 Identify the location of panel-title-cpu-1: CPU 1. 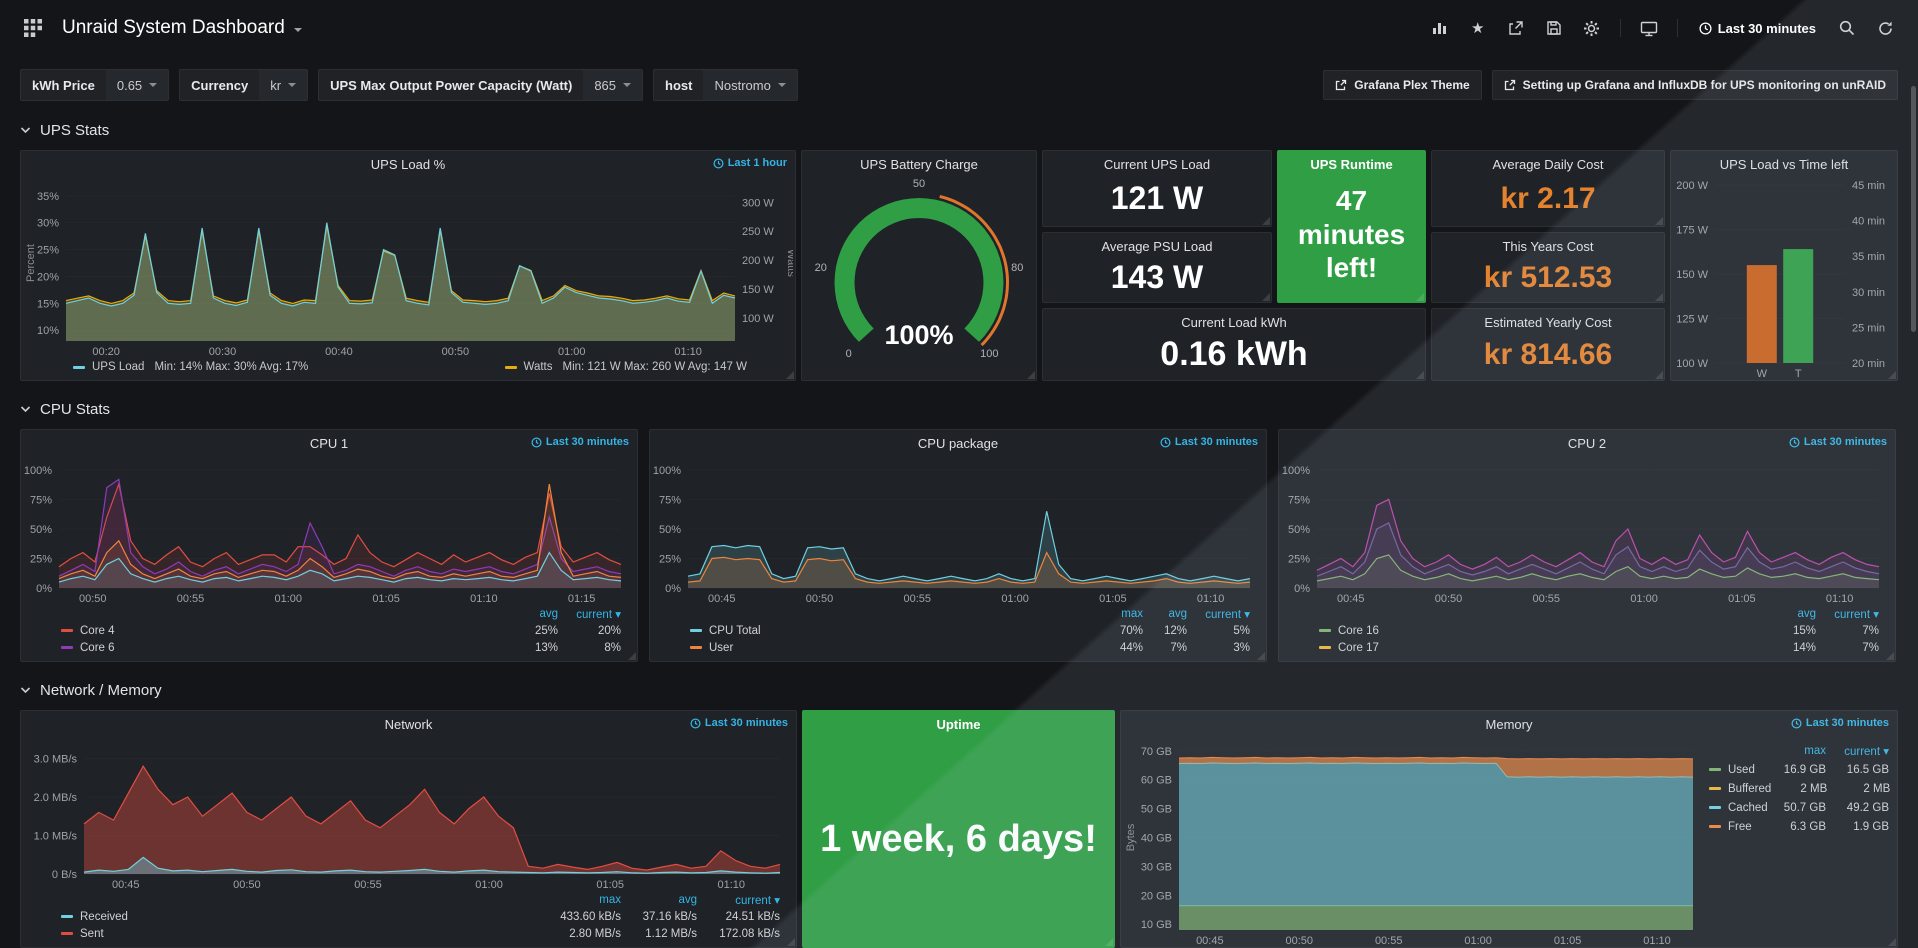
(329, 443).